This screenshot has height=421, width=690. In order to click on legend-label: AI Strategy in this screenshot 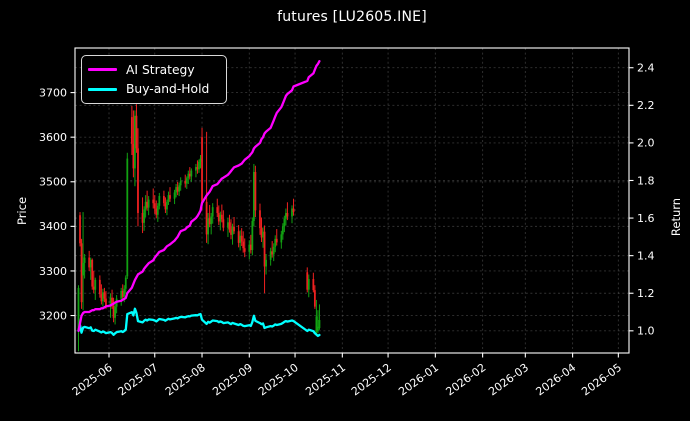, I will do `click(160, 69)`.